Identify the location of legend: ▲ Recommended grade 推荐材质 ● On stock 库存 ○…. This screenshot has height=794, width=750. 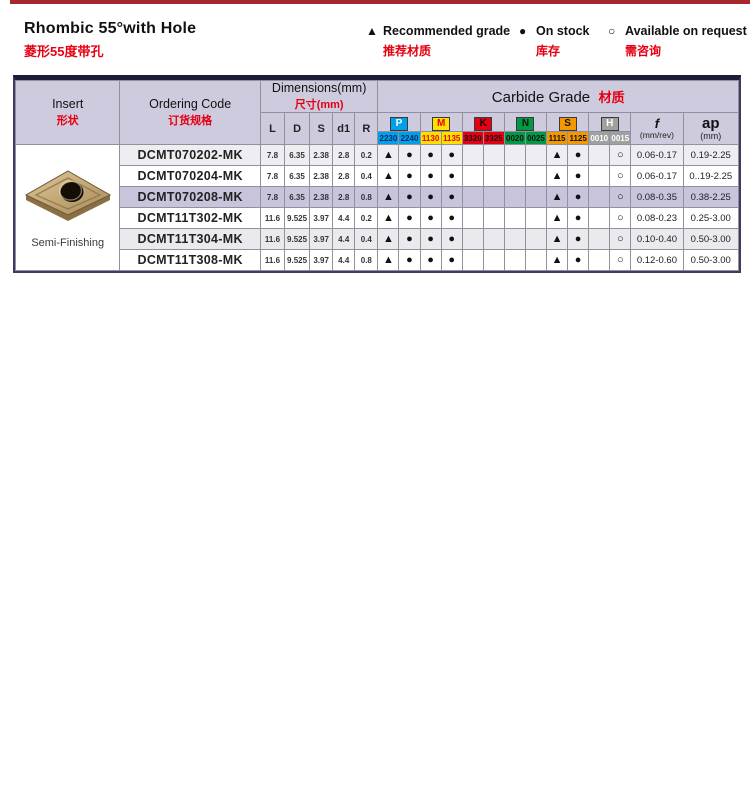
(556, 41).